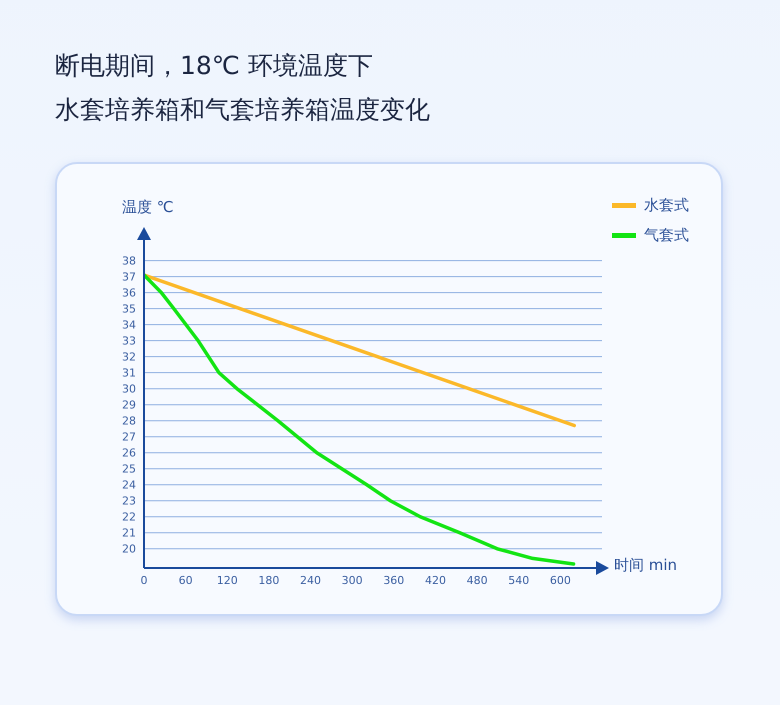 The height and width of the screenshot is (705, 780). I want to click on x-axis-title: 时间 min, so click(646, 565).